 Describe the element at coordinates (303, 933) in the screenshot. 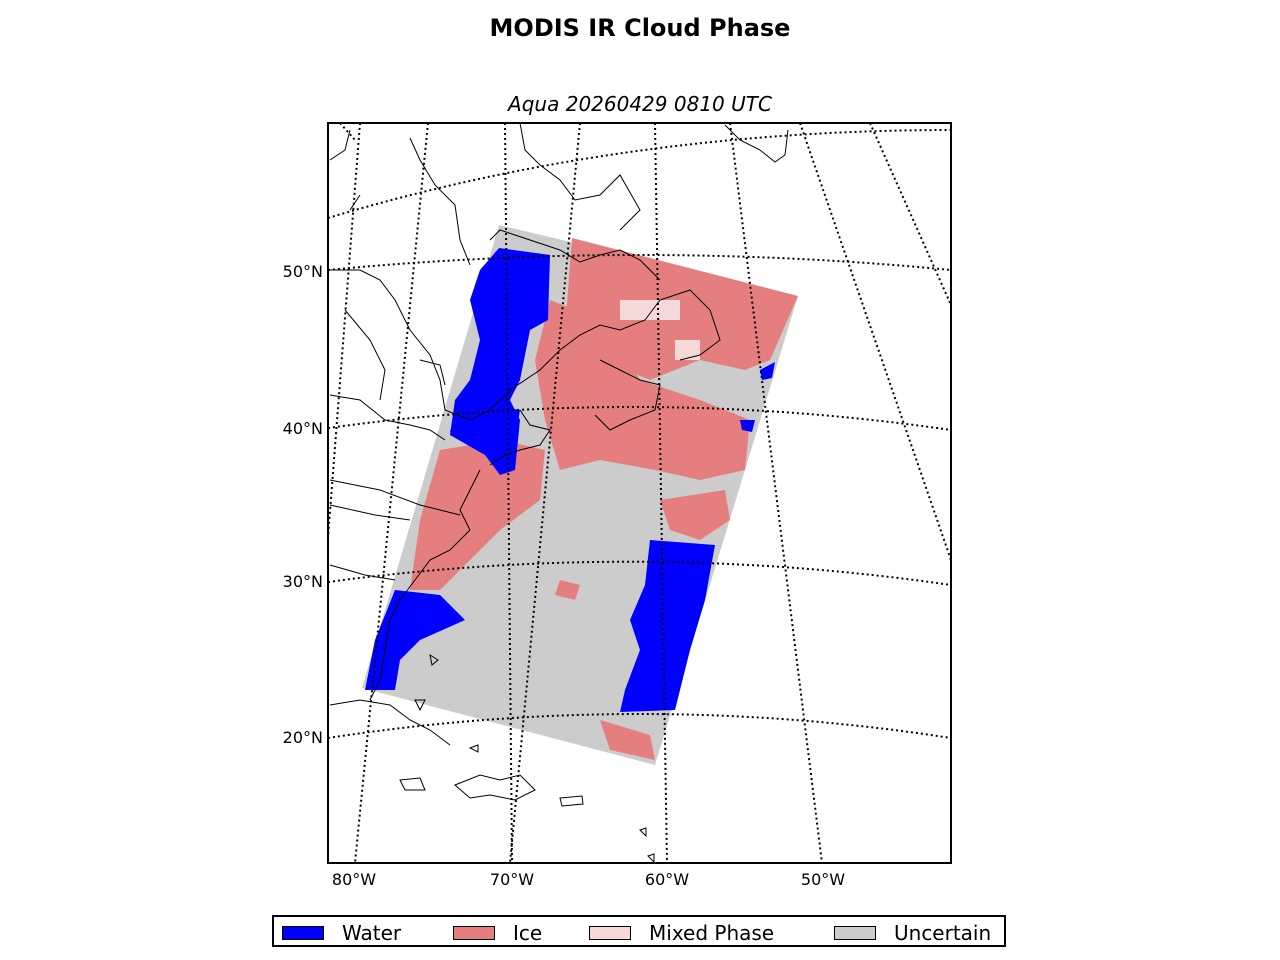

I see `legend-swatch-water` at that location.